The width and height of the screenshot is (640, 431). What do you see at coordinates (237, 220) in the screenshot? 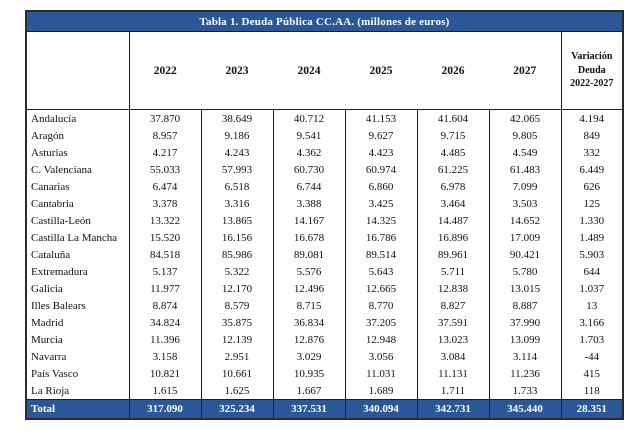
I see `debt-value-cell: 13.865` at bounding box center [237, 220].